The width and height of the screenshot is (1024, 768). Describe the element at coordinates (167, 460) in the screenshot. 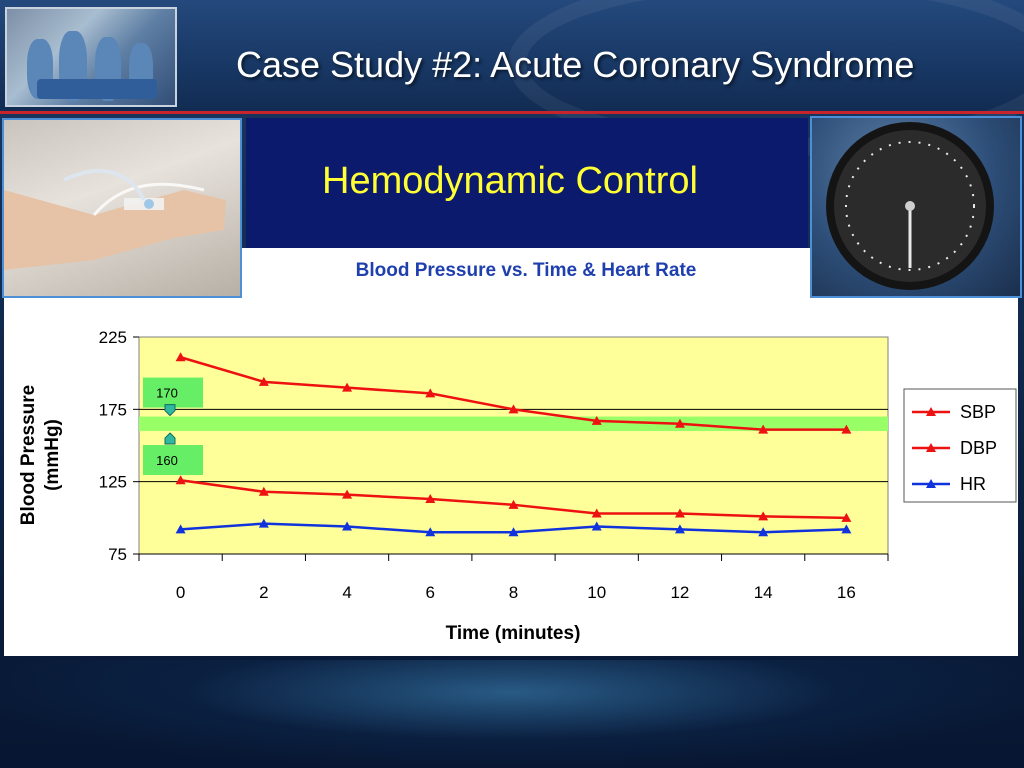

I see `annotation-label-160: 160` at that location.